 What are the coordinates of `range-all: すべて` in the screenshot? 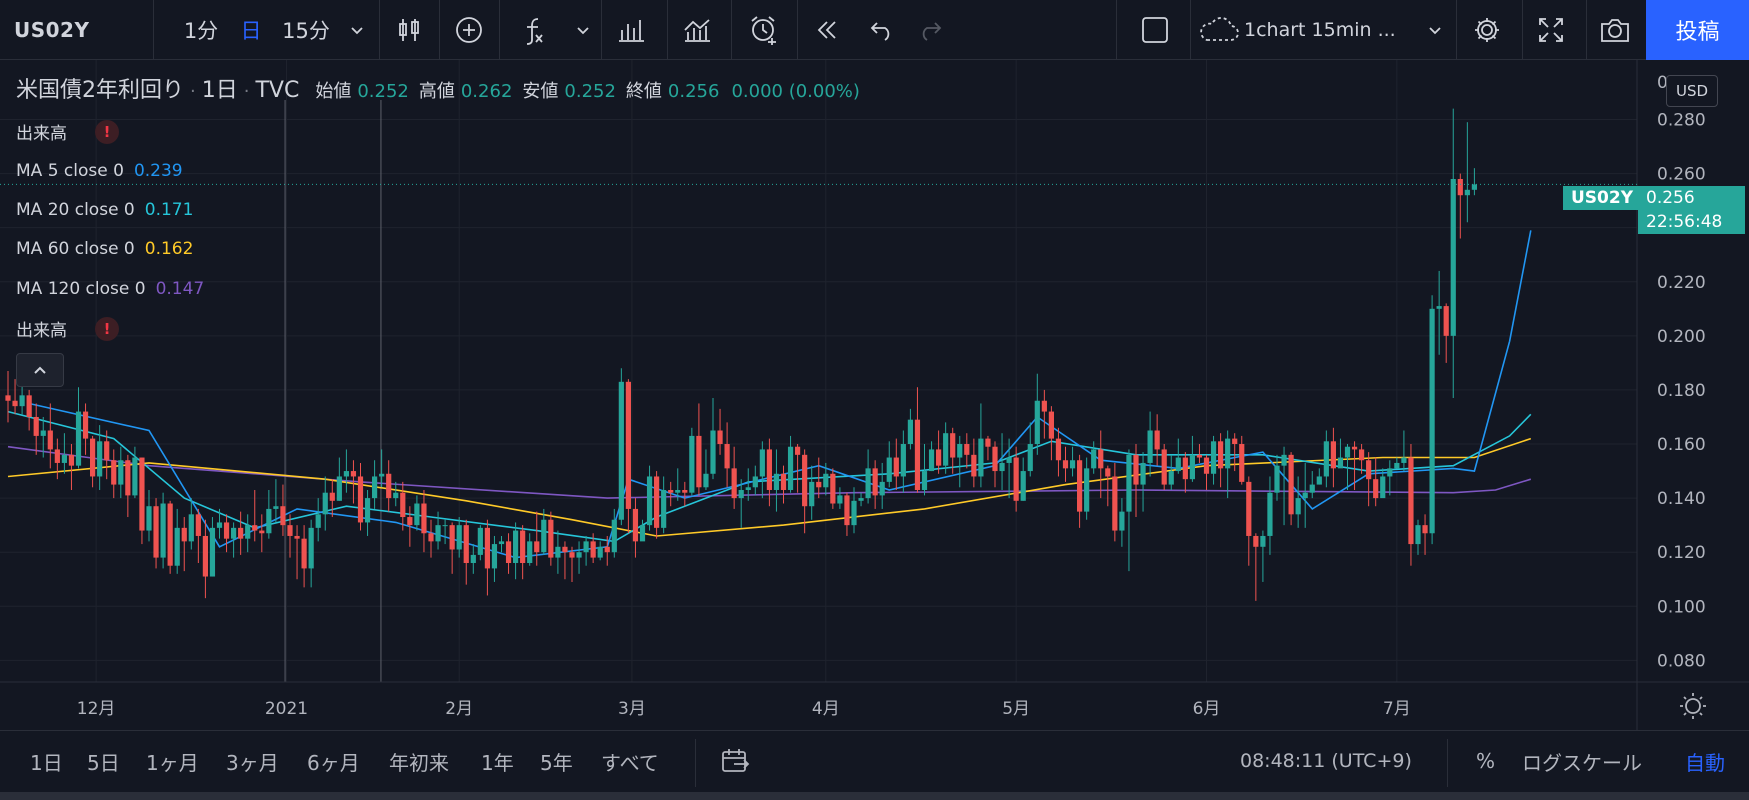 It's located at (630, 762).